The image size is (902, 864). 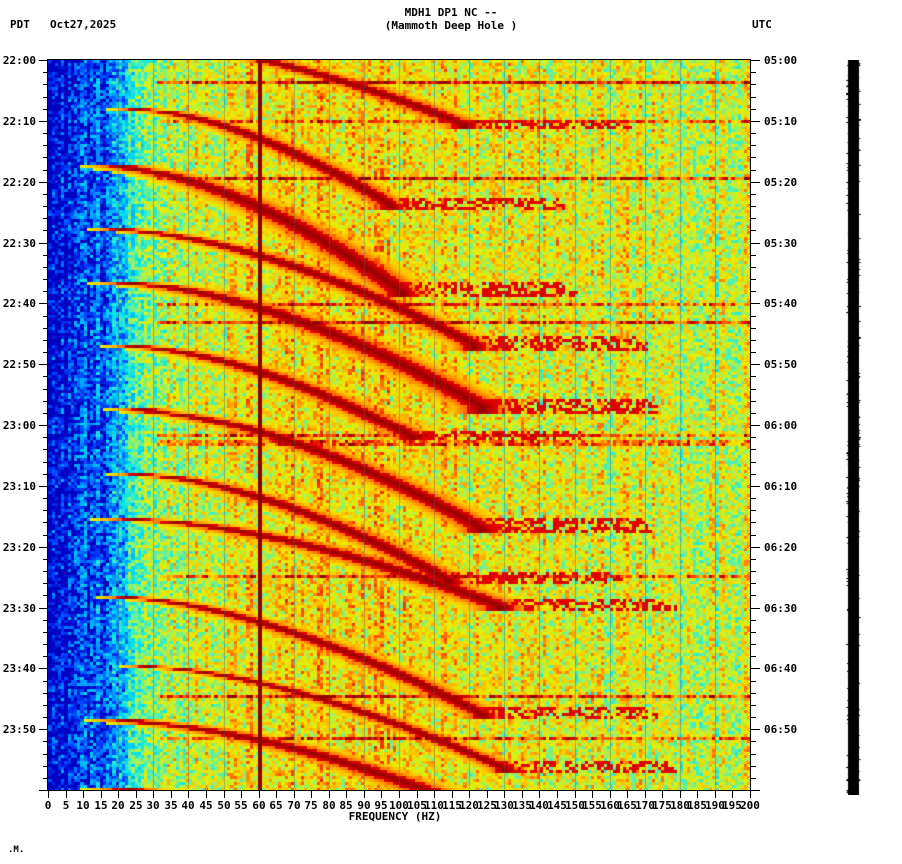 What do you see at coordinates (697, 805) in the screenshot?
I see `frequency-label: 185` at bounding box center [697, 805].